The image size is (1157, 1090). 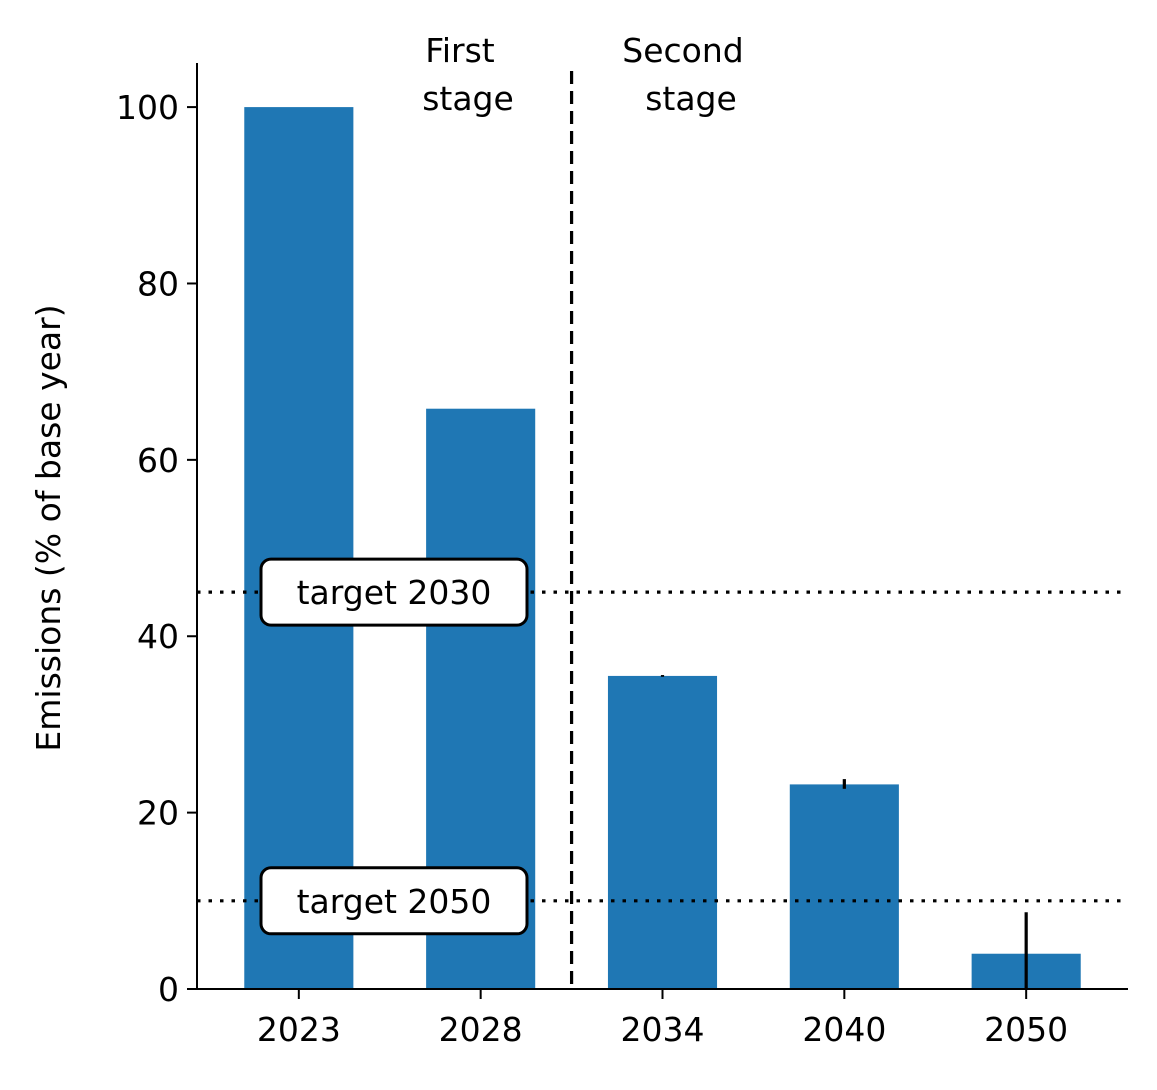 I want to click on x-tick-label-2050: 2050, so click(x=1026, y=1029).